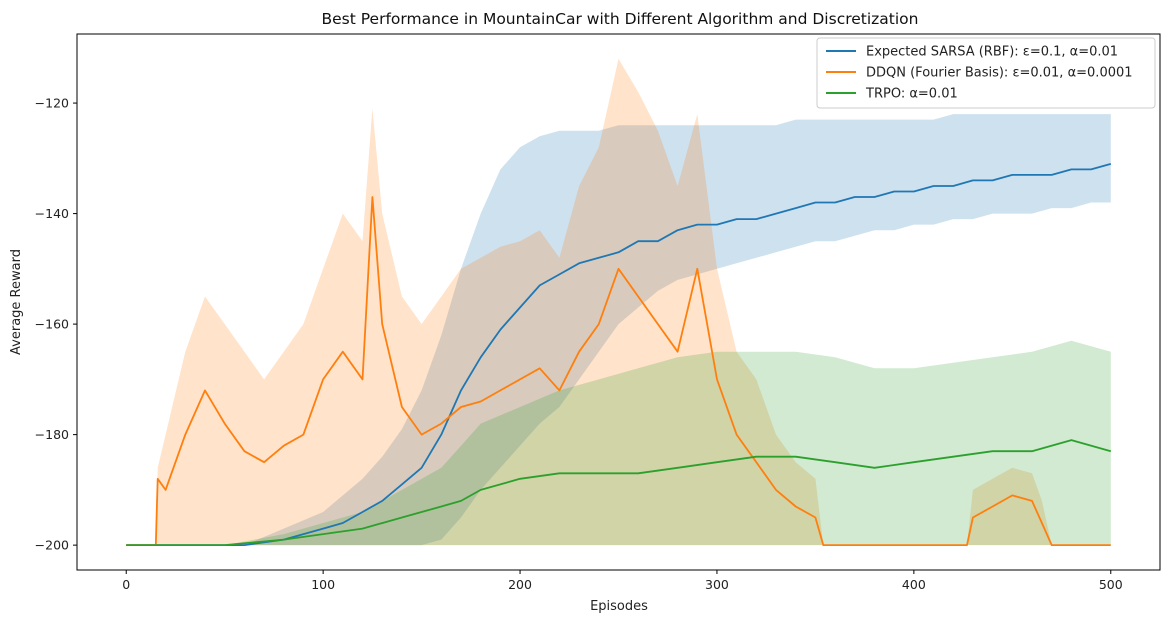  Describe the element at coordinates (999, 73) in the screenshot. I see `legend-label-2: DDQN (Fourier Basis): ε=0.01, α=0.0001` at that location.